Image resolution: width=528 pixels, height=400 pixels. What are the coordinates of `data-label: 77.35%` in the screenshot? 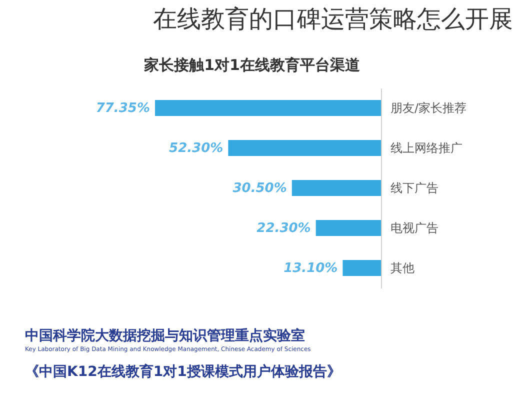 It's located at (123, 108).